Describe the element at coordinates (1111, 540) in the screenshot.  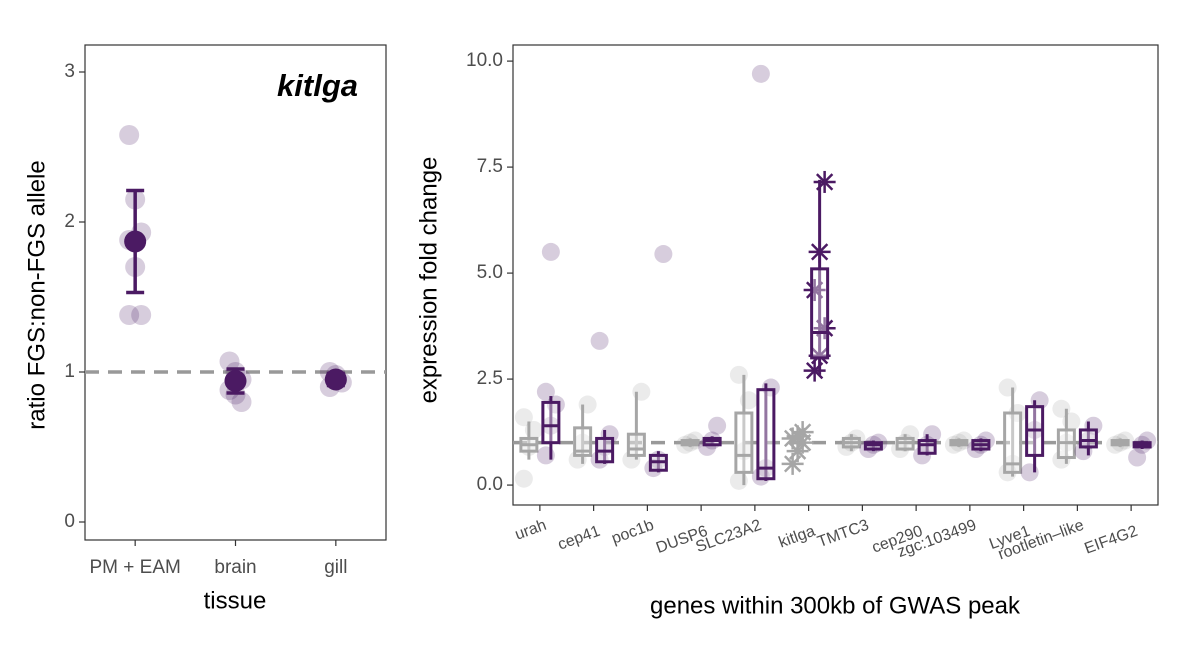
I see `x-tick-label: EIF4G2` at that location.